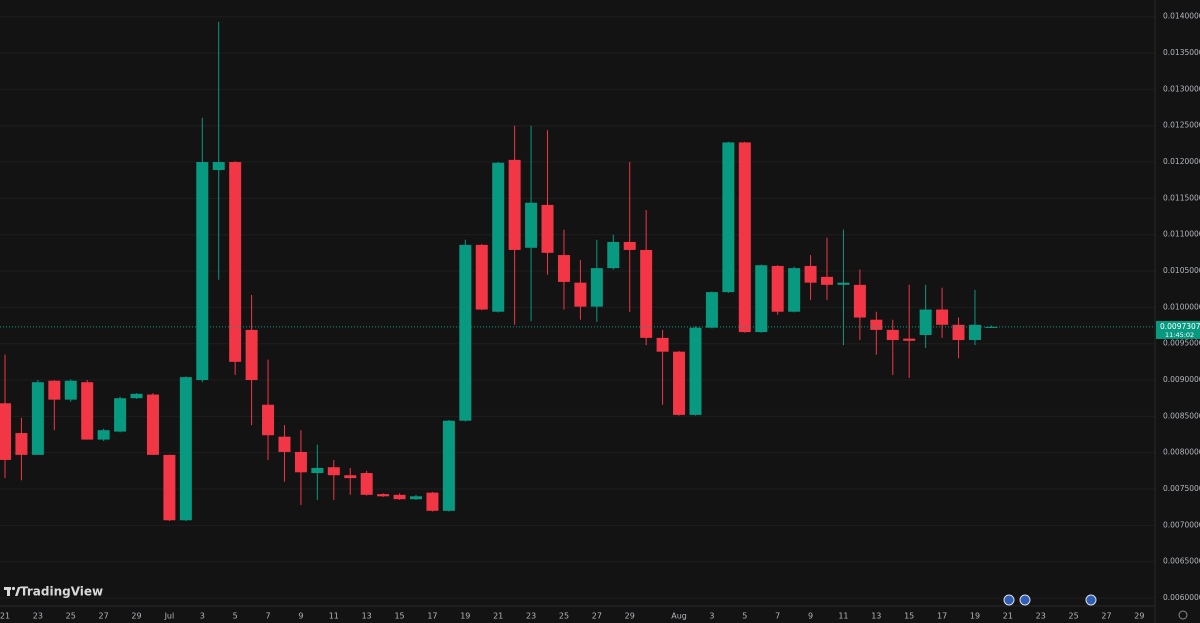 This screenshot has height=623, width=1200. What do you see at coordinates (1178, 329) in the screenshot?
I see `last-price-box` at bounding box center [1178, 329].